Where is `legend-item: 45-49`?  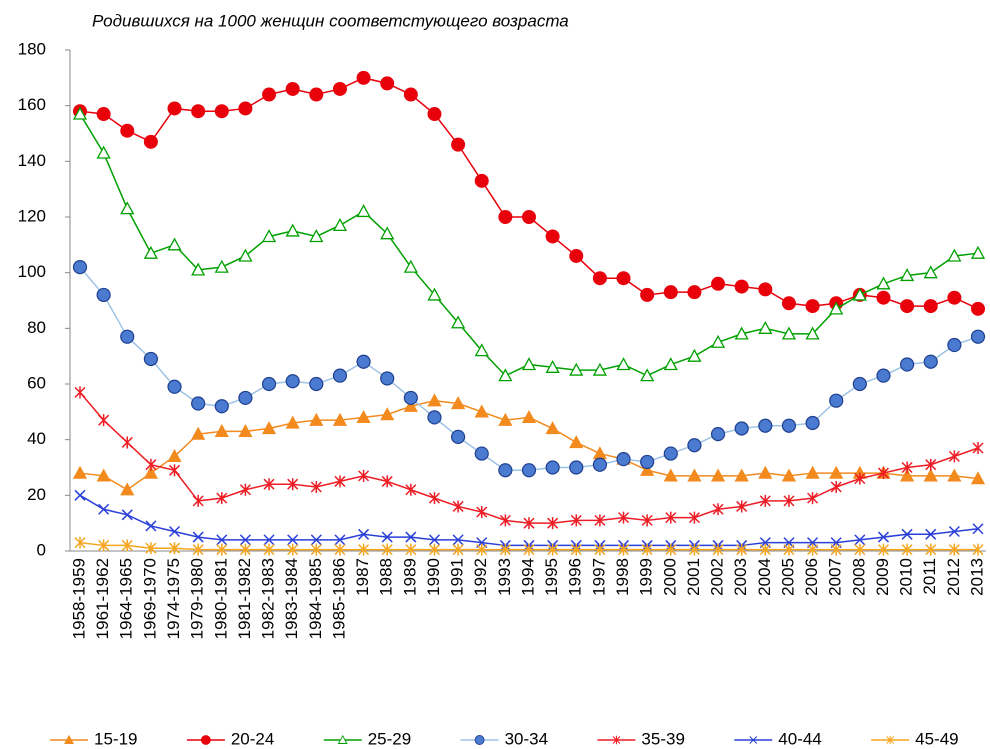
legend-item: 45-49 is located at coordinates (915, 738).